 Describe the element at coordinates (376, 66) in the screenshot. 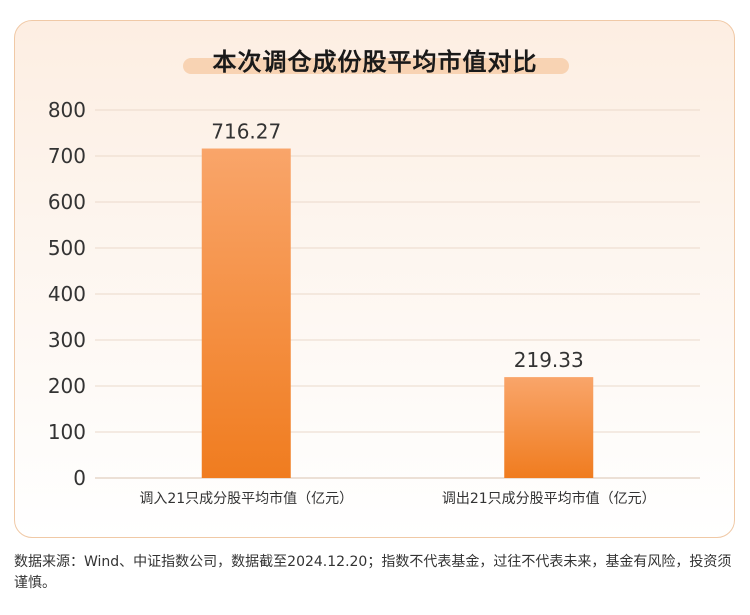

I see `title-highlight` at that location.